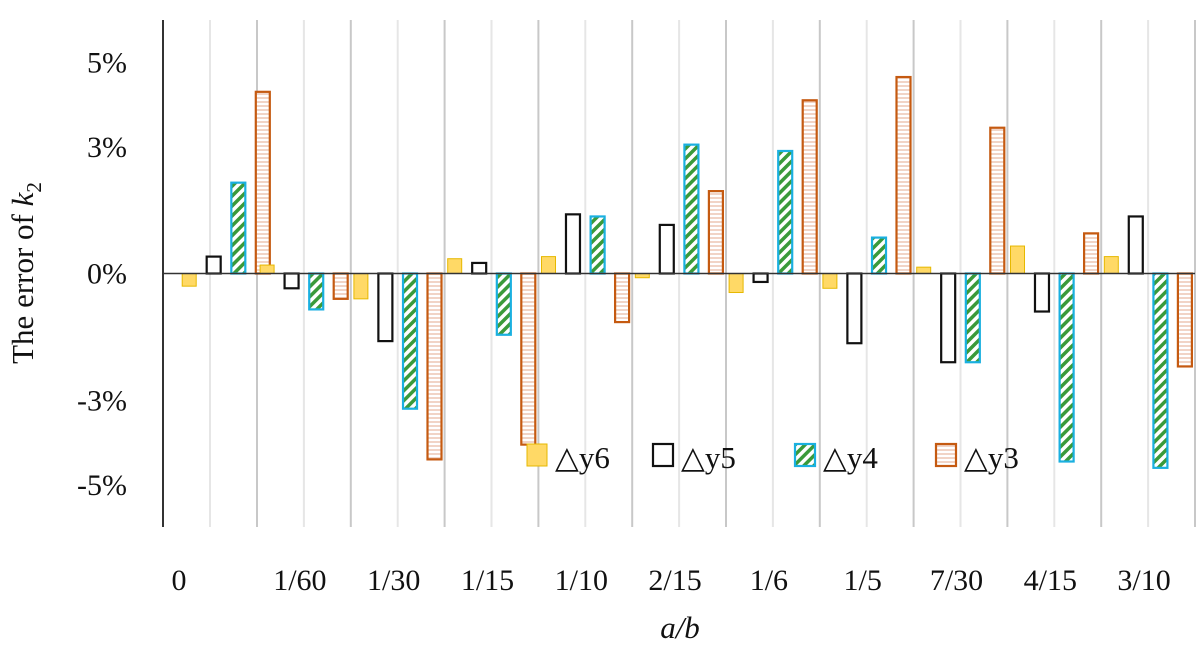 Image resolution: width=1200 pixels, height=645 pixels. Describe the element at coordinates (850, 457) in the screenshot. I see `legend-label: △y4` at that location.